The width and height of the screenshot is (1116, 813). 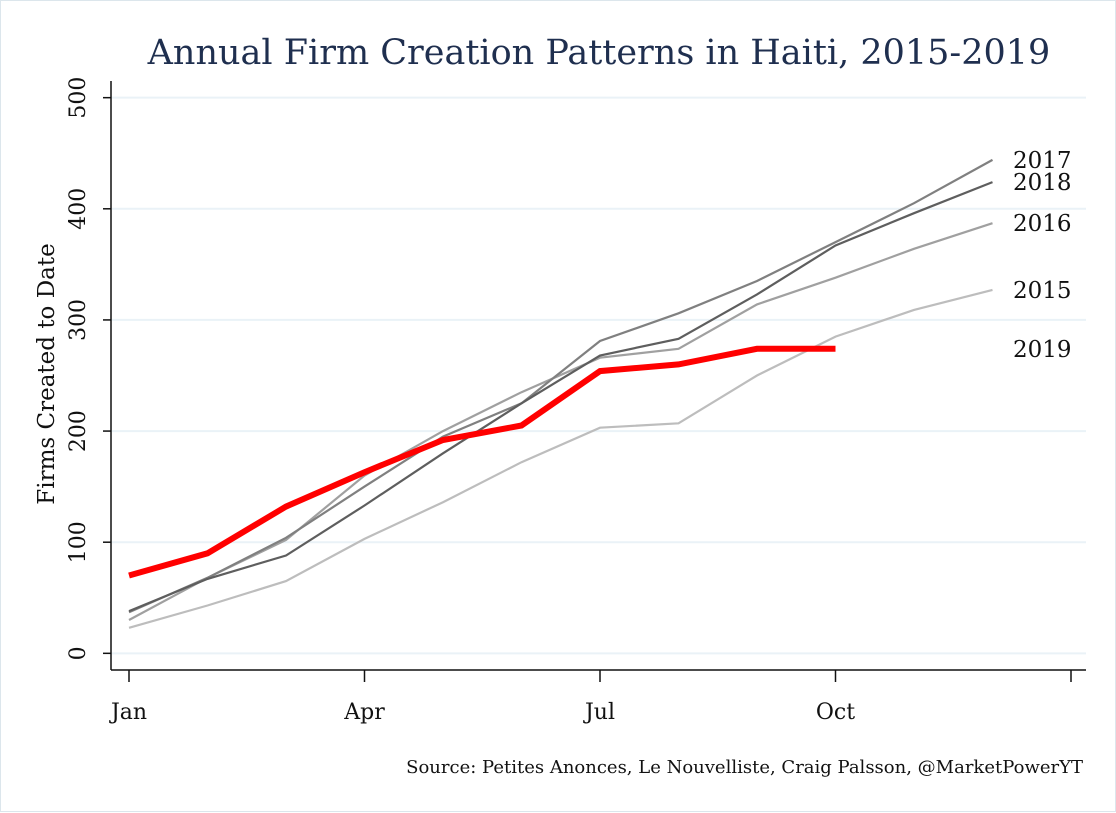 What do you see at coordinates (78, 431) in the screenshot?
I see `y-tick-label-200: 200` at bounding box center [78, 431].